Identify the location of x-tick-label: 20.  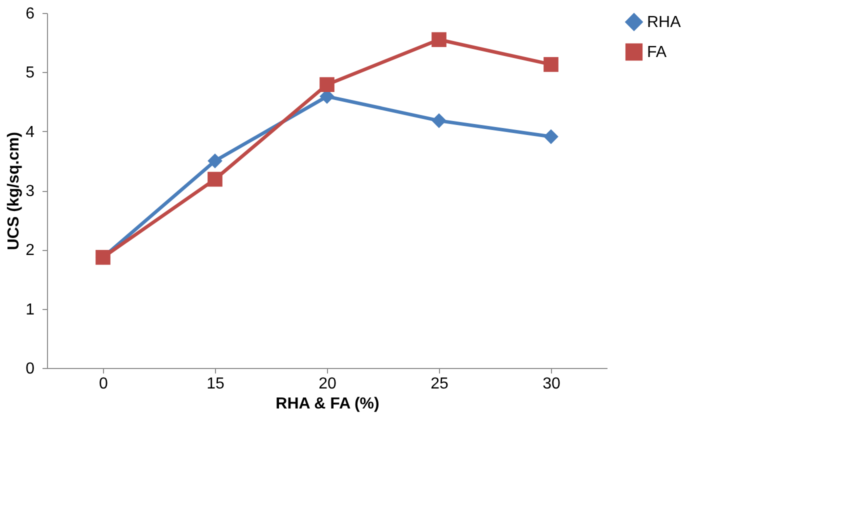
(327, 384).